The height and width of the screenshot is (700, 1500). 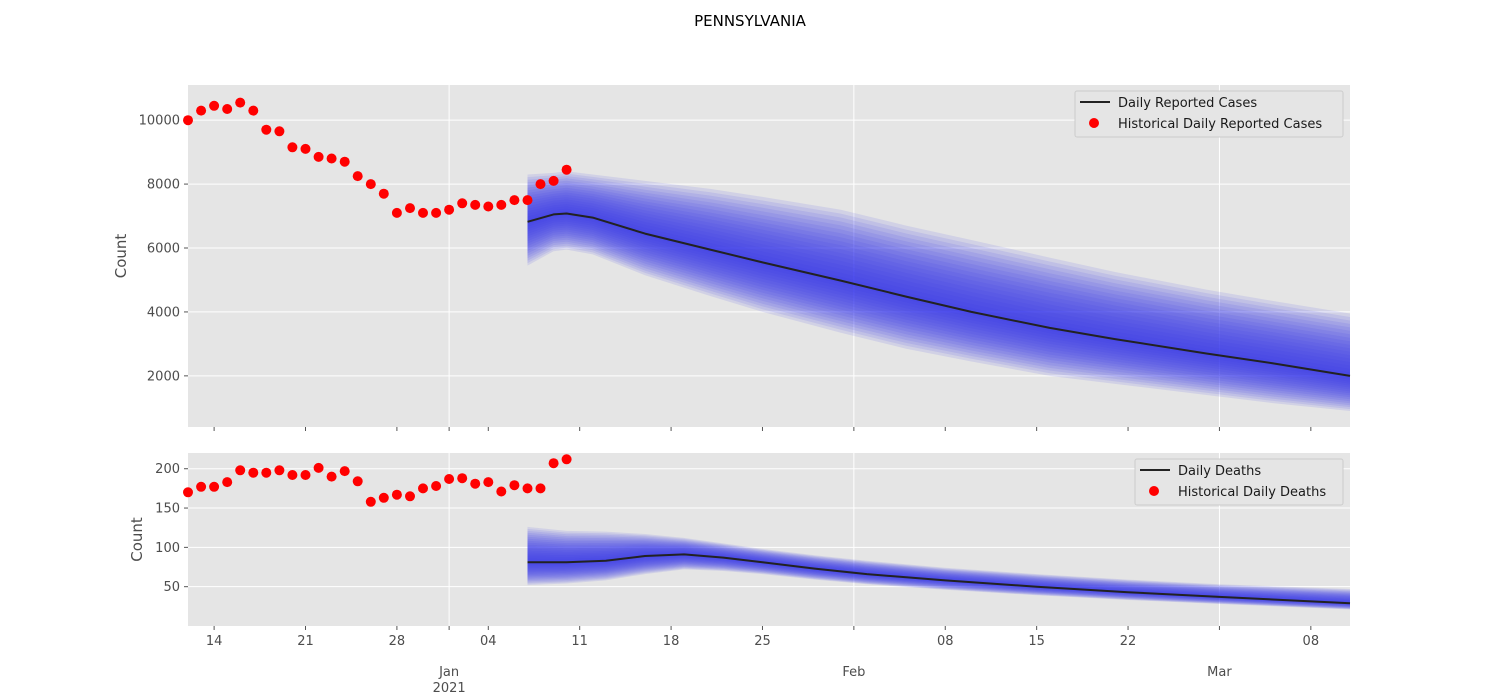 I want to click on x-tick-label: 11, so click(x=579, y=641).